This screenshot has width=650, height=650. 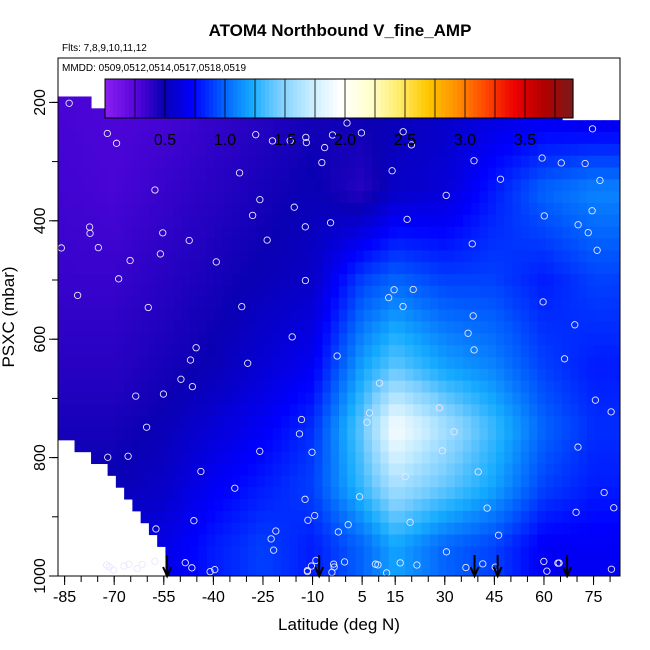 What do you see at coordinates (339, 113) in the screenshot?
I see `colorbar: 0.5 1.0 1.5 2.0 2.5 3.0 3.5` at bounding box center [339, 113].